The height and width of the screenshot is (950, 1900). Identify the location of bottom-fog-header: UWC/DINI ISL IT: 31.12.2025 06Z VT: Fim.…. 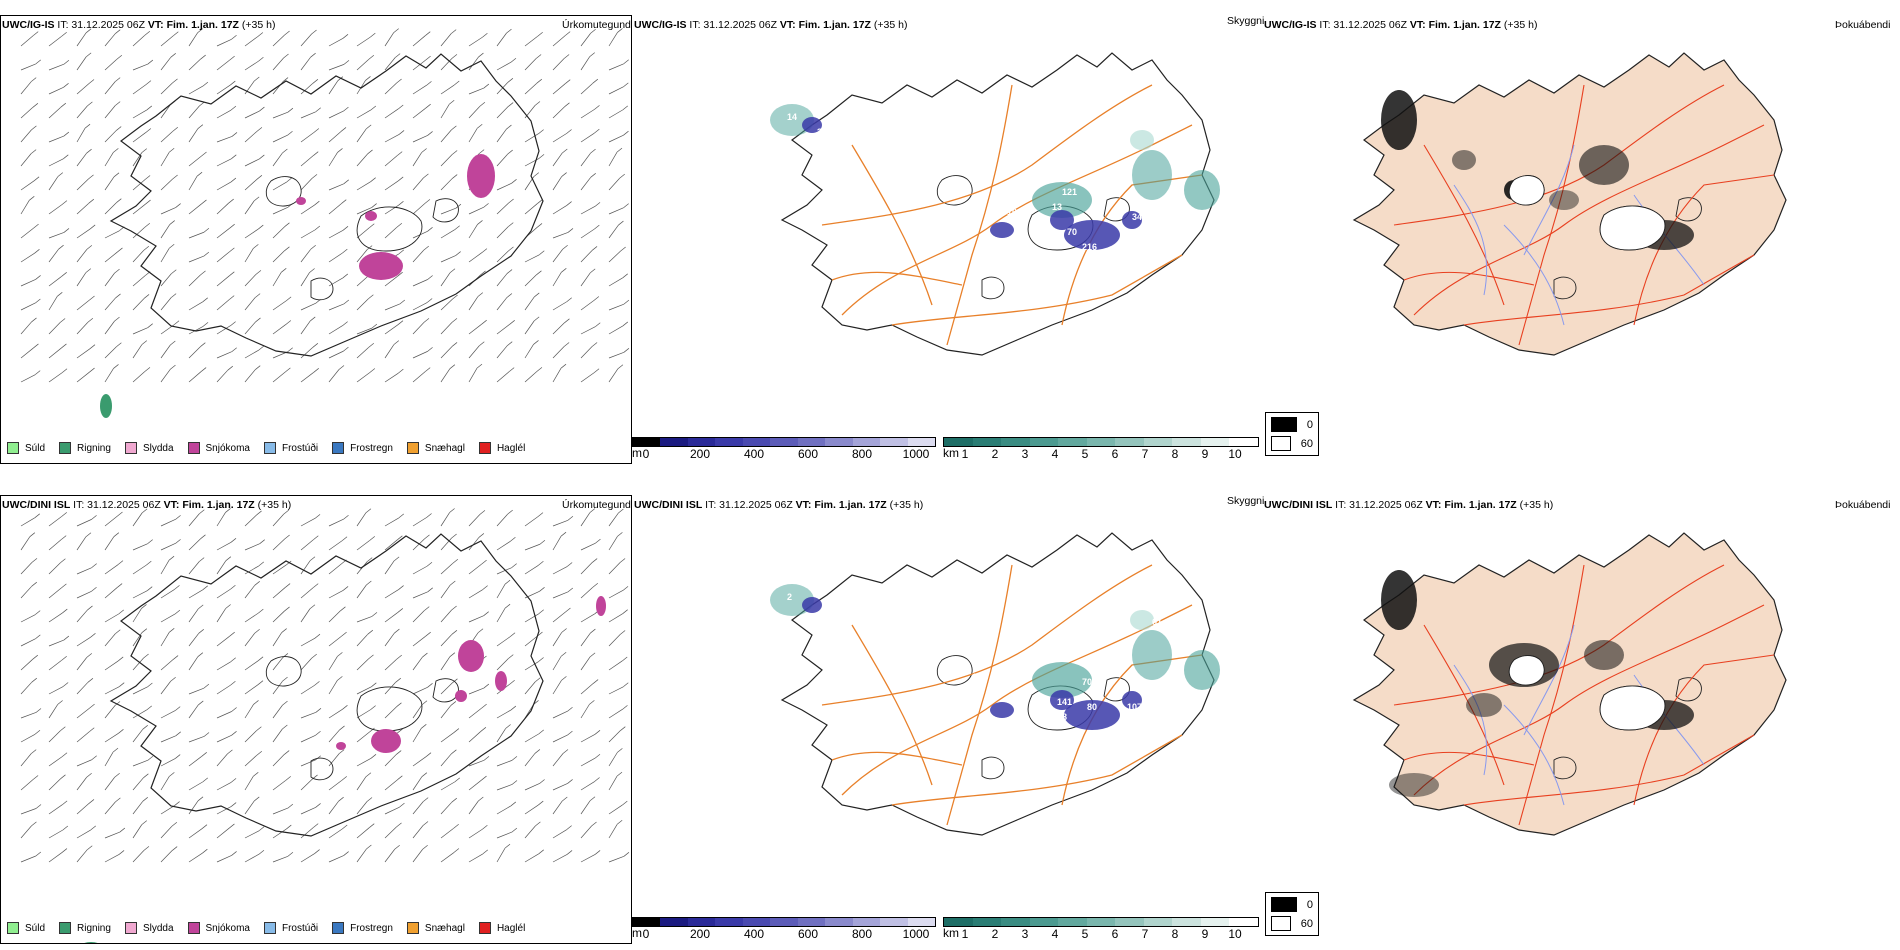
(1408, 505).